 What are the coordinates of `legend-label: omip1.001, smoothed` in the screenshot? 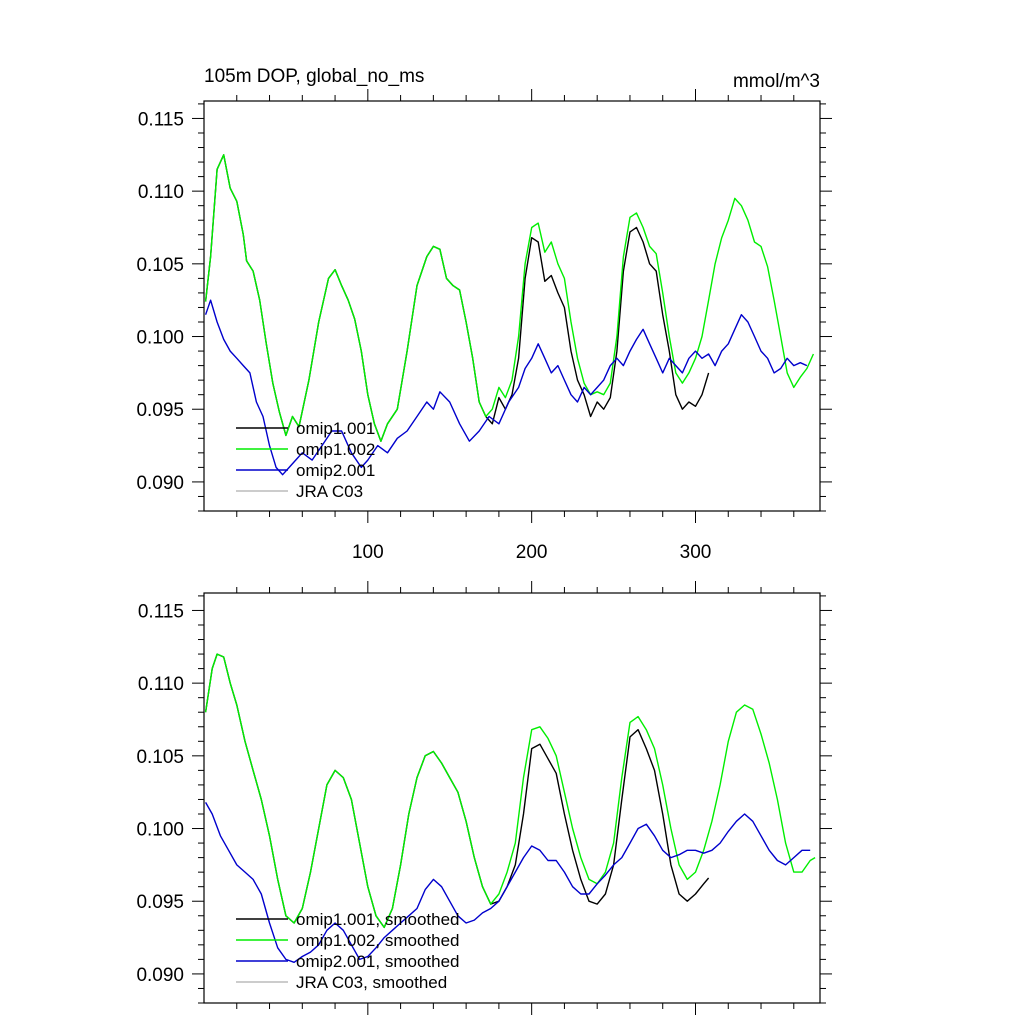 It's located at (378, 919).